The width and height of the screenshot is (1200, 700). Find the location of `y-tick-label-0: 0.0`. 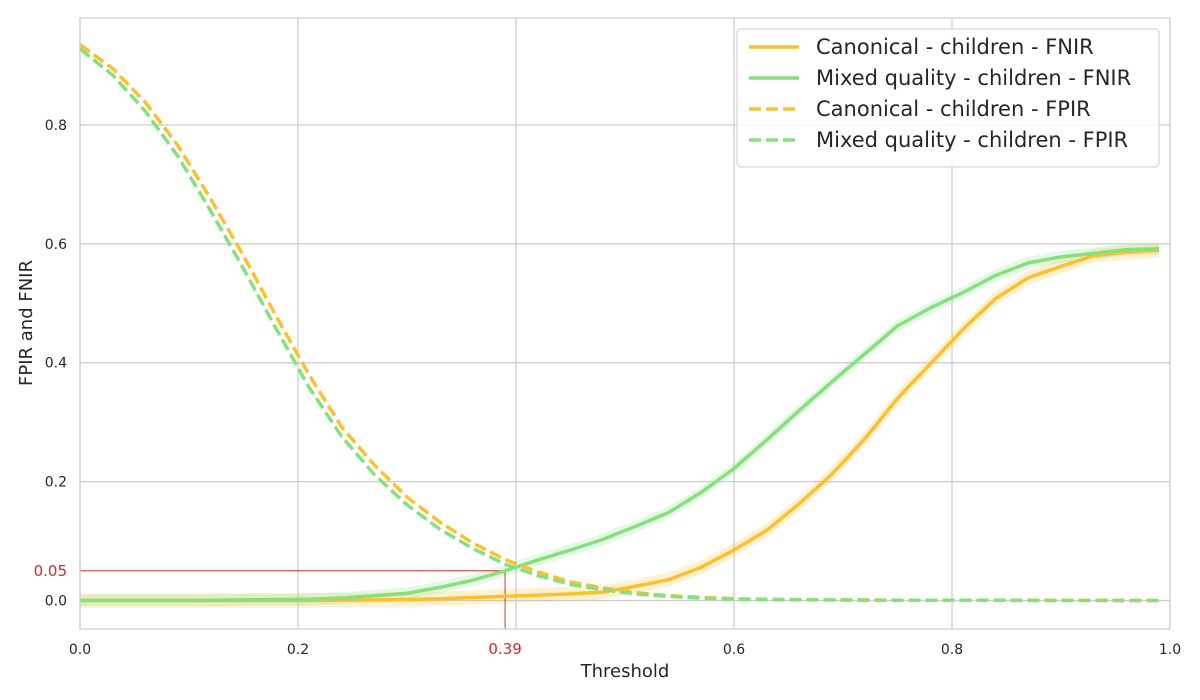

y-tick-label-0: 0.0 is located at coordinates (56, 601).